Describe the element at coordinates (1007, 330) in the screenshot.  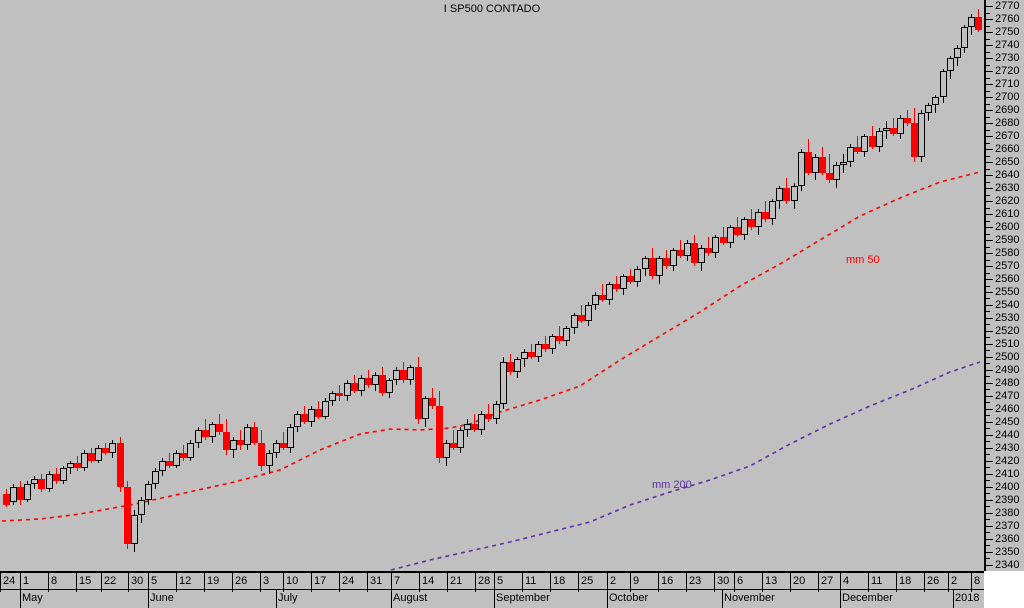
I see `price-axis-label: 2520` at that location.